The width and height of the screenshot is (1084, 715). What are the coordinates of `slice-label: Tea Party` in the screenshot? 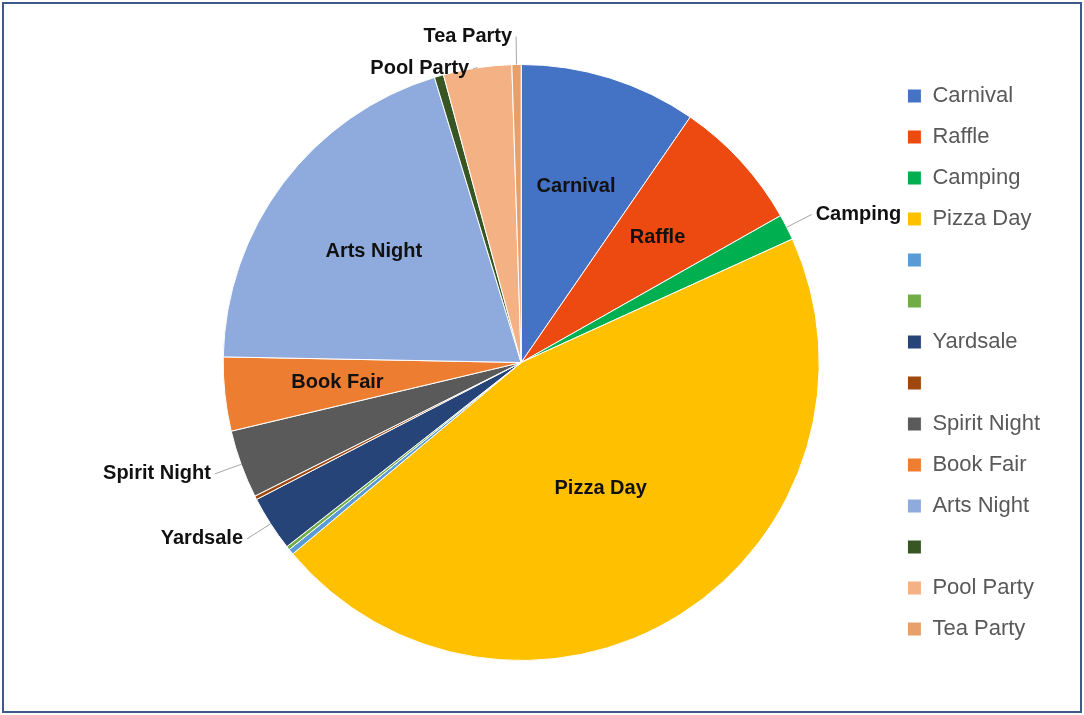 It's located at (468, 35).